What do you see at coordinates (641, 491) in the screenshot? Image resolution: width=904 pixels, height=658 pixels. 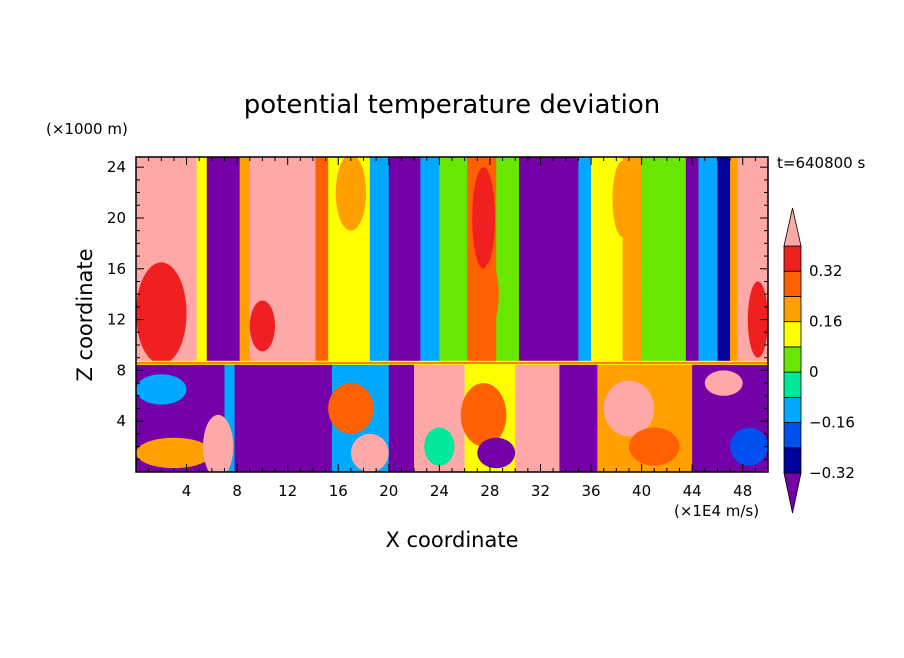 I see `x-tick-label-9: 40` at bounding box center [641, 491].